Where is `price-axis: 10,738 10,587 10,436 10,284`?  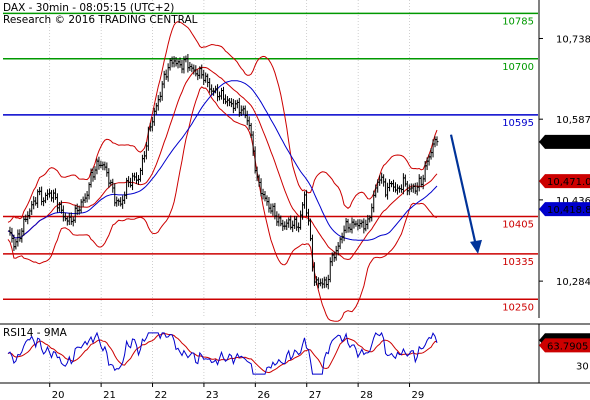 price-axis: 10,738 10,587 10,436 10,284 is located at coordinates (564, 159).